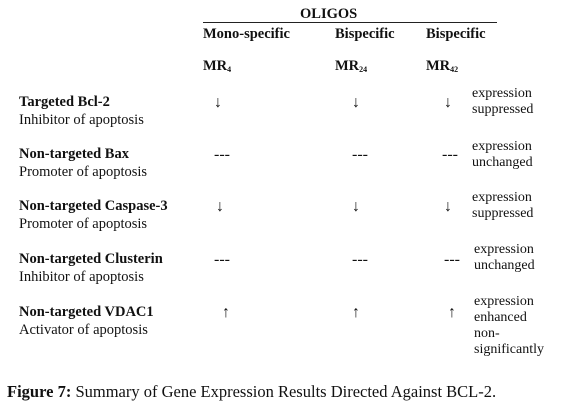 This screenshot has width=562, height=416. What do you see at coordinates (222, 259) in the screenshot?
I see `row-4-col1-symbol: ---` at bounding box center [222, 259].